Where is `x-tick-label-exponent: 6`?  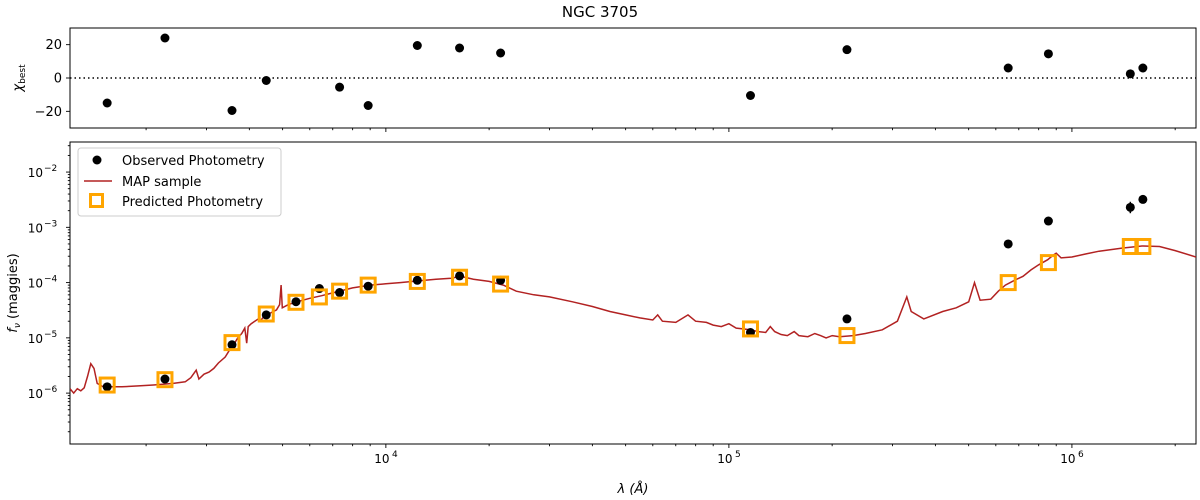
x-tick-label-exponent: 6 is located at coordinates (1081, 455).